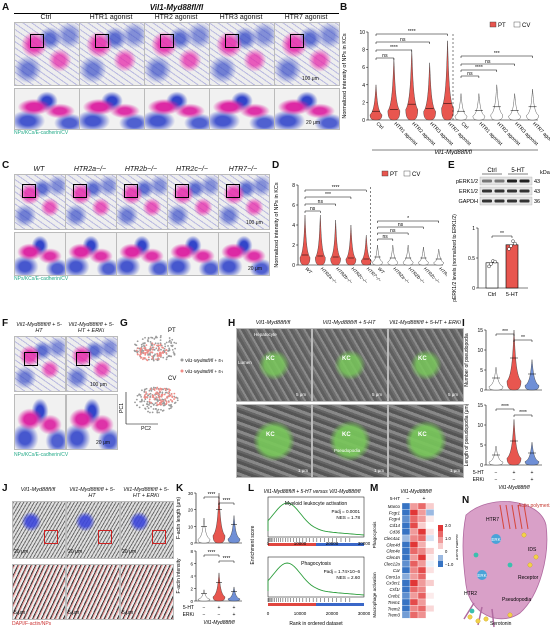 The height and width of the screenshot is (631, 550). What do you see at coordinates (412, 32) in the screenshot?
I see `panel-b-sig-label: ****` at bounding box center [412, 32].